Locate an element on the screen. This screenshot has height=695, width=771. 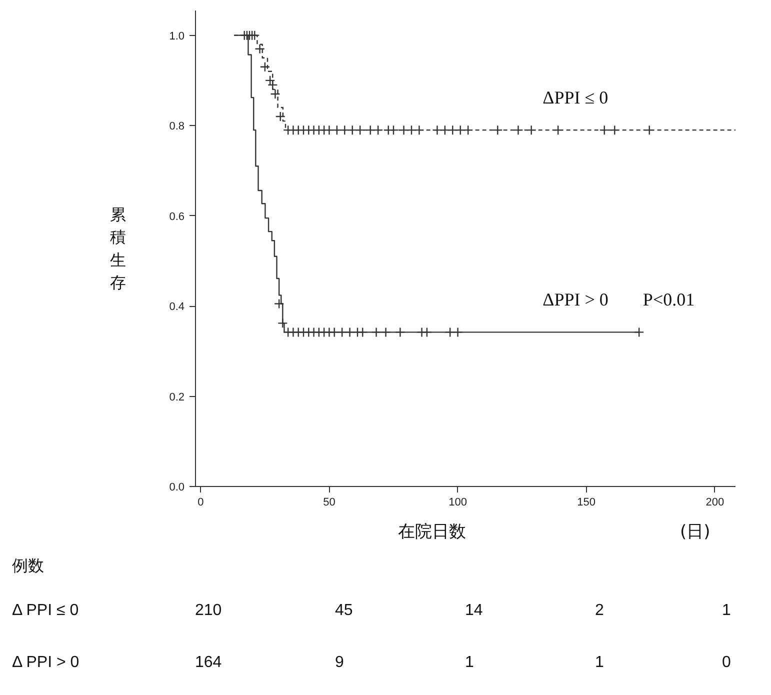
text: (日) is located at coordinates (695, 532).